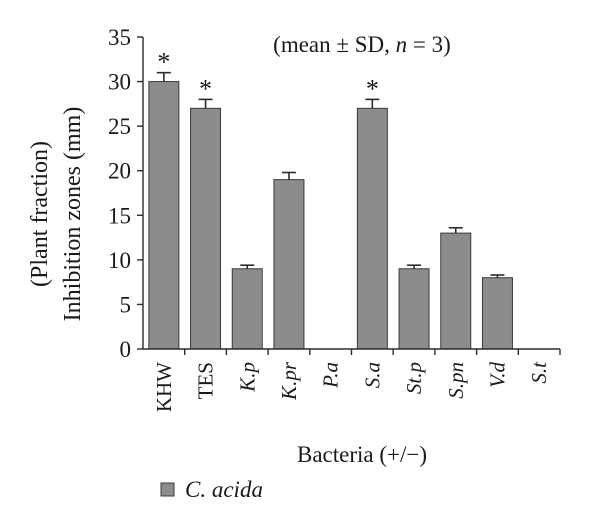  I want to click on y-tick-label: 15, so click(119, 215).